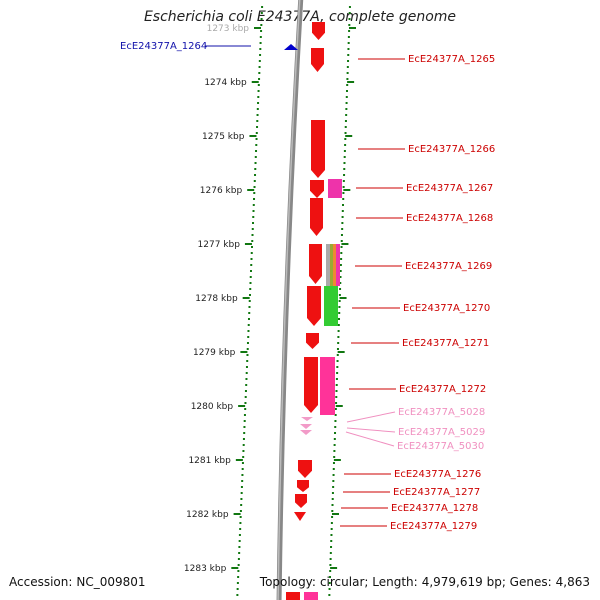 Image resolution: width=600 pixels, height=600 pixels. Describe the element at coordinates (209, 461) in the screenshot. I see `scale-tick-label: 1281 kbp` at that location.